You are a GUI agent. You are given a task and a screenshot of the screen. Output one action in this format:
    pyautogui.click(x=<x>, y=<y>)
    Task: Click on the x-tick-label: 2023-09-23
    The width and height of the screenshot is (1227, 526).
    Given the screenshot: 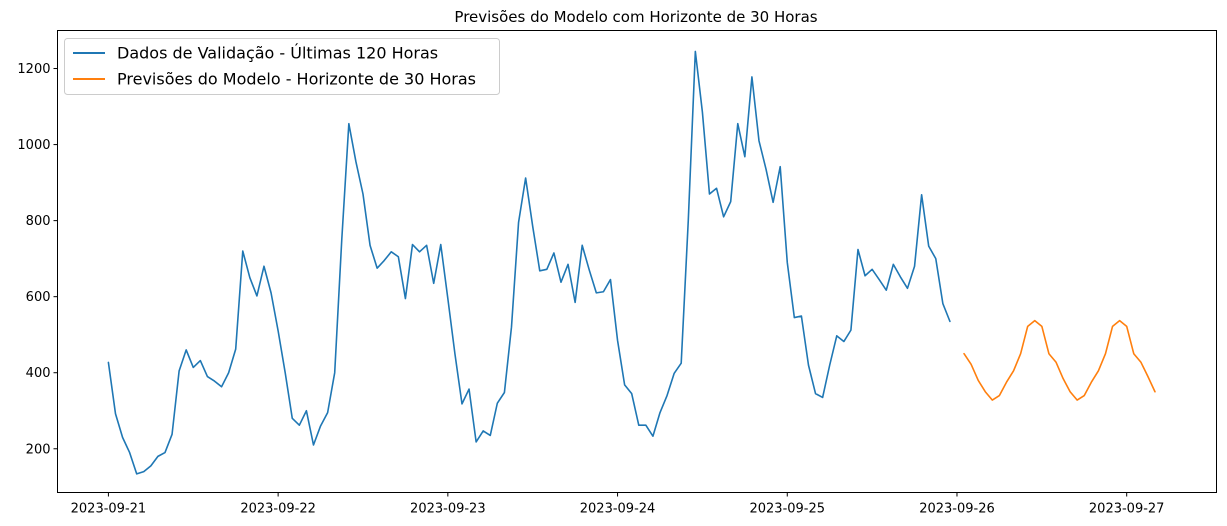 What is the action you would take?
    pyautogui.click(x=448, y=509)
    